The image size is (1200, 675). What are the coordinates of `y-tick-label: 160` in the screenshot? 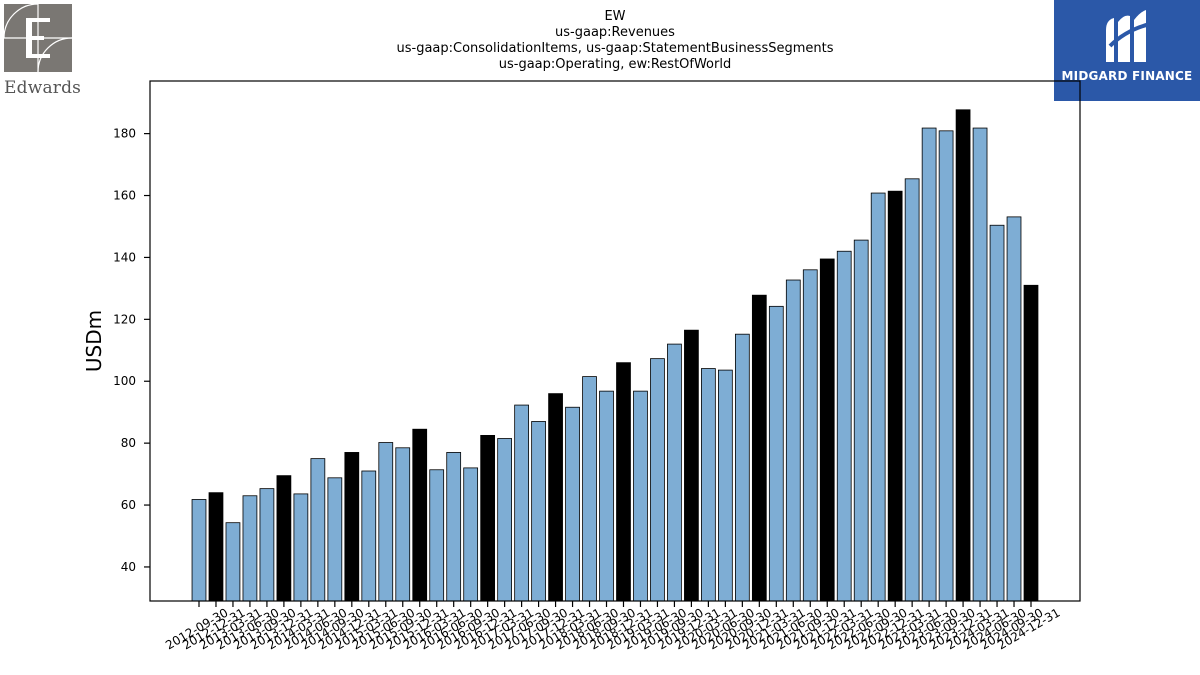 It's located at (124, 196).